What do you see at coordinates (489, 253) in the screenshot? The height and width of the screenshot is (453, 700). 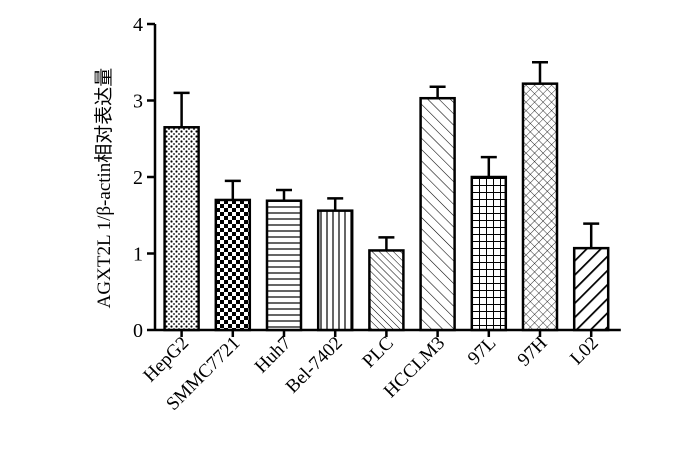 I see `bar-97l` at bounding box center [489, 253].